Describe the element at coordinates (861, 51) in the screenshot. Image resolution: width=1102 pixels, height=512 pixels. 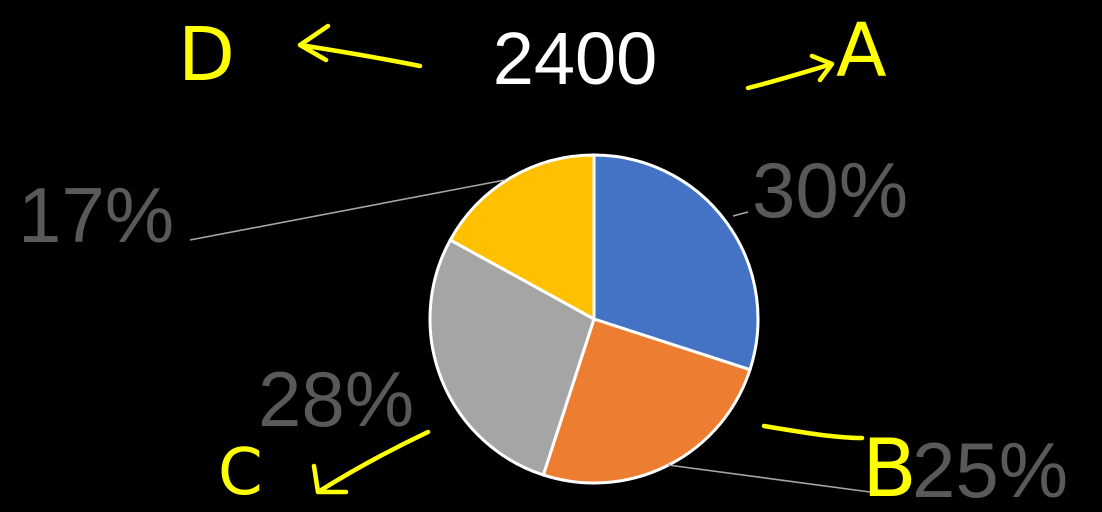
I see `annotation-letter-a: A` at that location.